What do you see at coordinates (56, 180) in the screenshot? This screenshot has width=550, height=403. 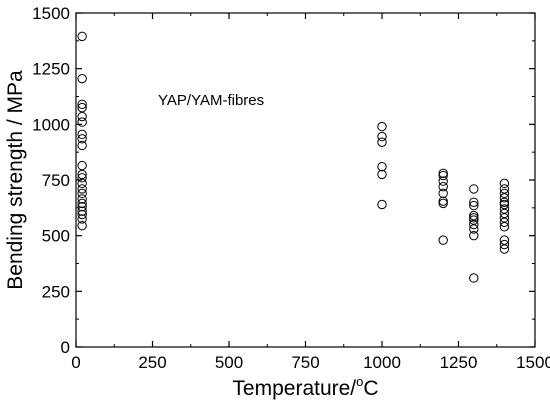 I see `y-tick-label: 750` at bounding box center [56, 180].